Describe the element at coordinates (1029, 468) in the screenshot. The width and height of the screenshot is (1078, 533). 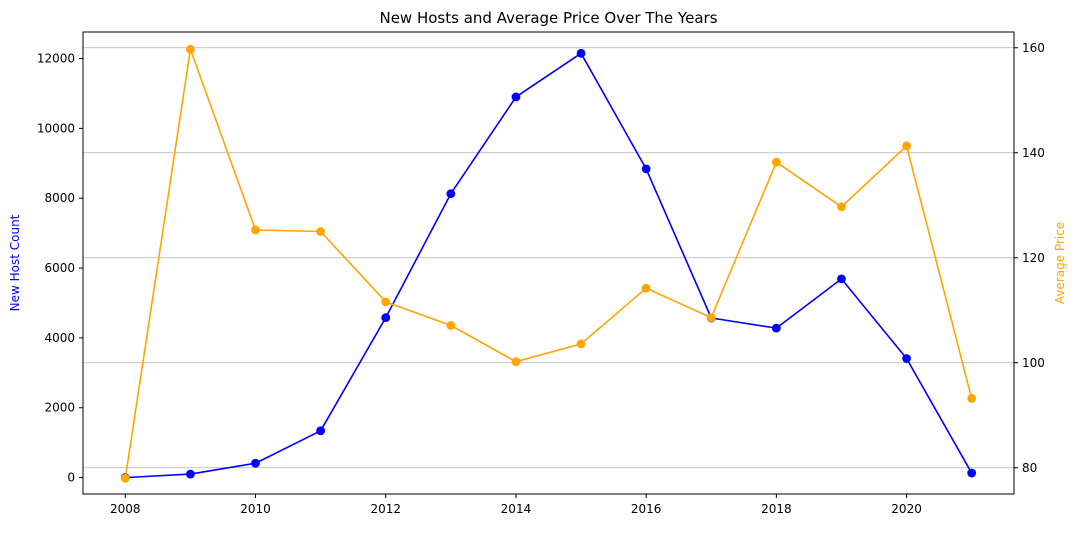
I see `right-y-tick-label: 80` at that location.